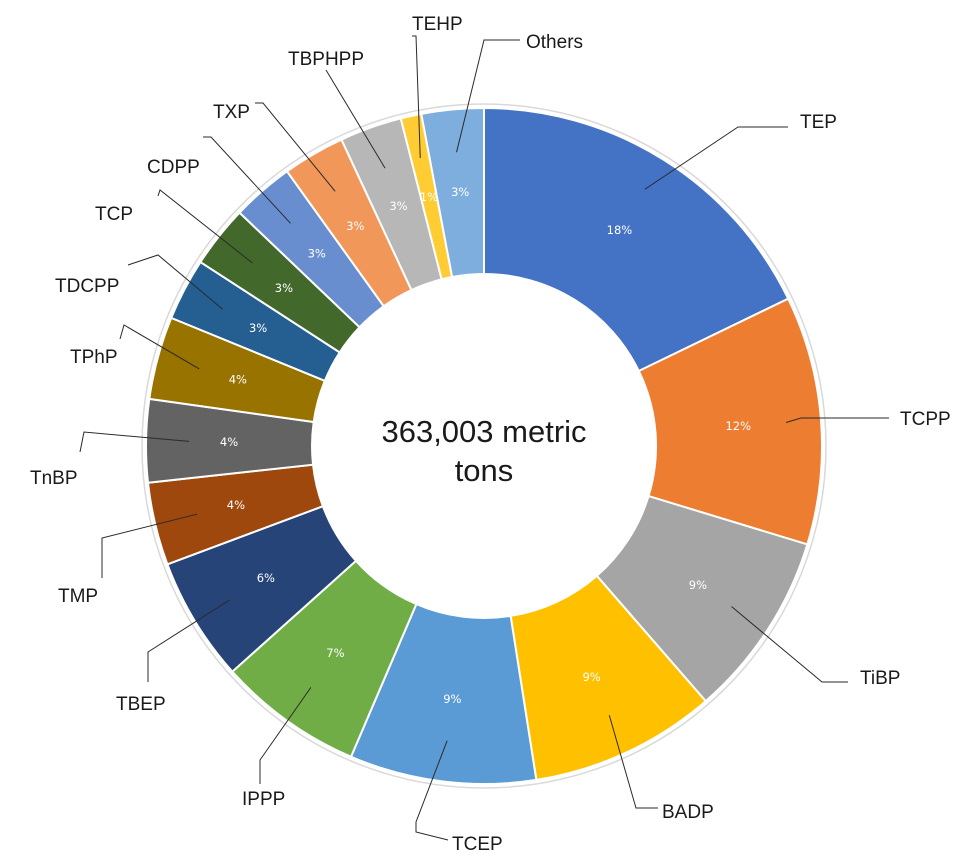 This screenshot has width=980, height=868. I want to click on category-label-ippp: IPPP, so click(263, 799).